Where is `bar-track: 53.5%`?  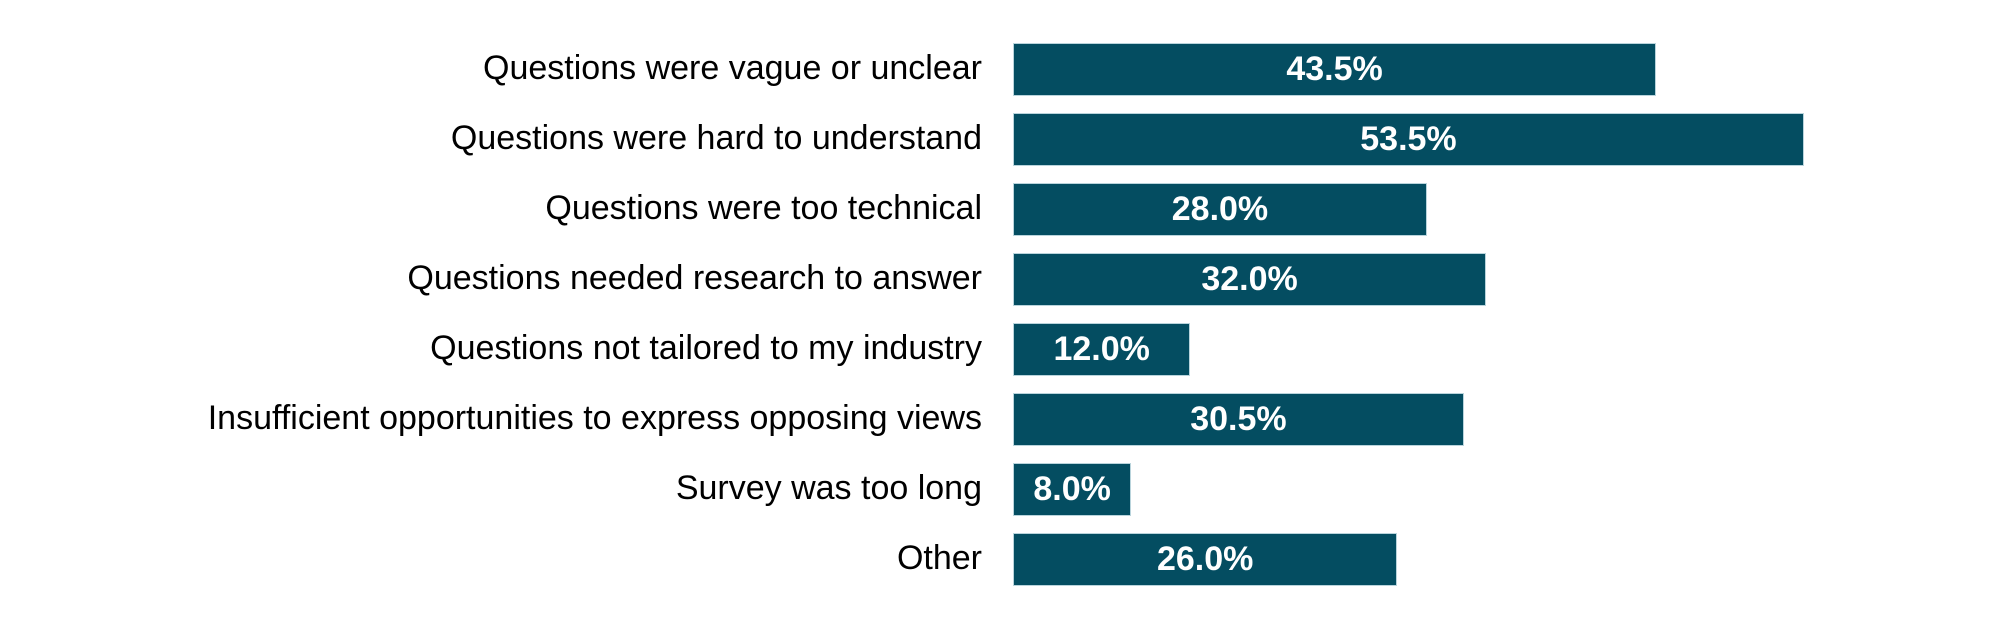 bar-track: 53.5% is located at coordinates (1456, 139).